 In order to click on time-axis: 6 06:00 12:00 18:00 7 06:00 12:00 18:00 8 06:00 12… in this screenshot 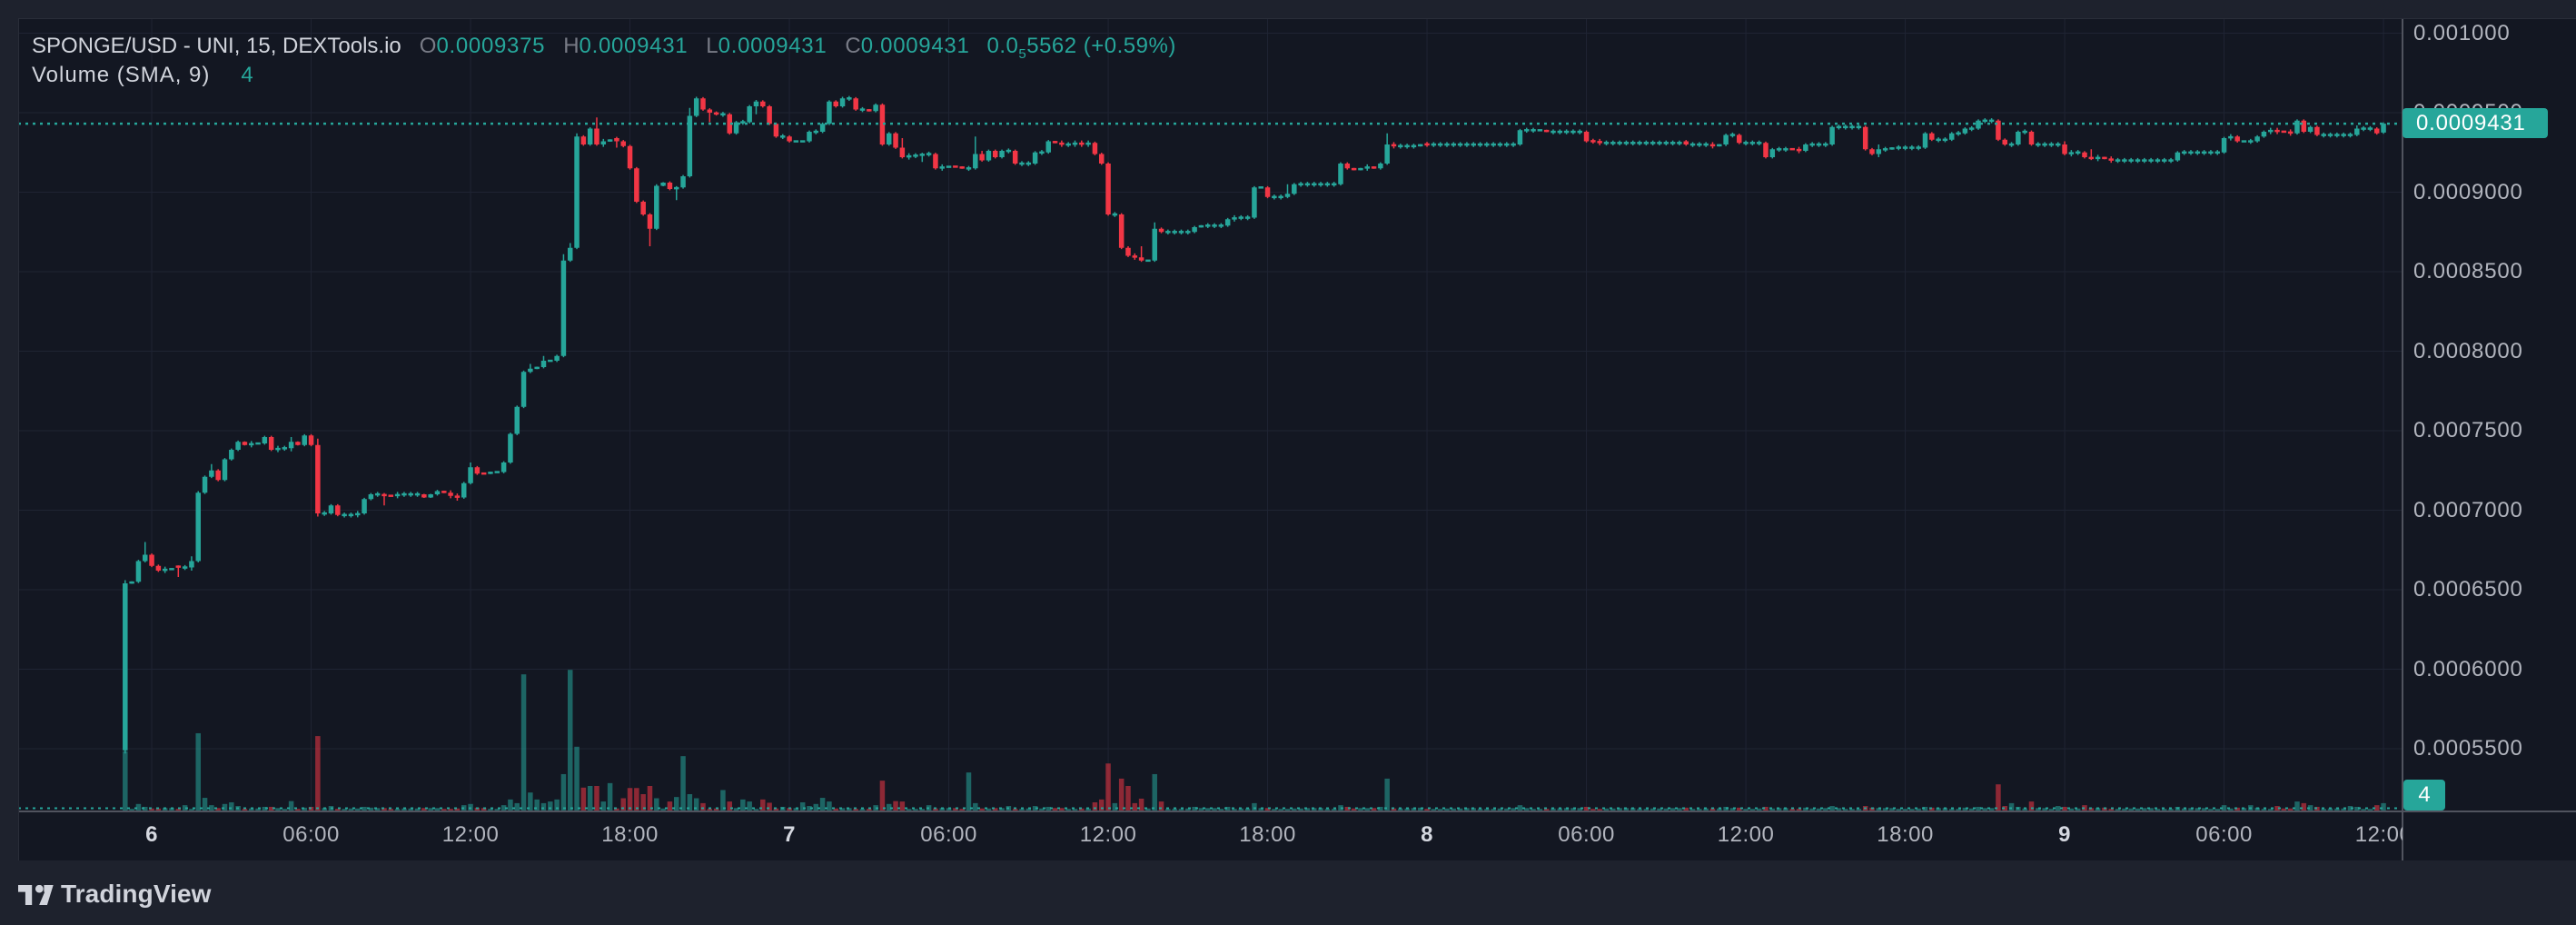, I will do `click(1210, 835)`.